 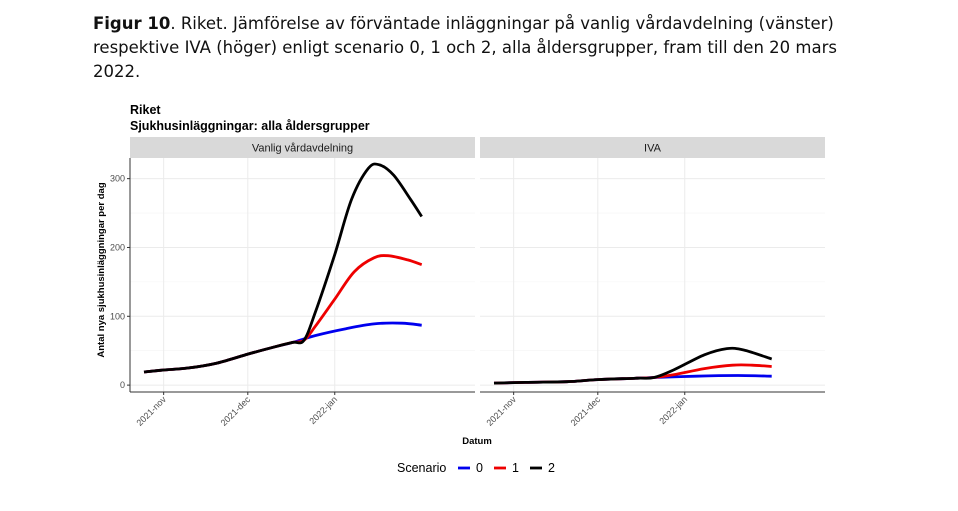 I want to click on chart-subtitle: Sjukhusinläggningar: alla åldersgrupper, so click(x=250, y=126).